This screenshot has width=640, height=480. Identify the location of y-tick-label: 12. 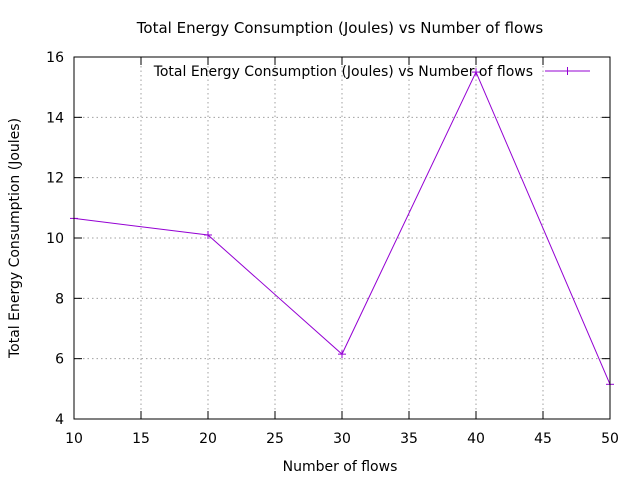
(55, 179).